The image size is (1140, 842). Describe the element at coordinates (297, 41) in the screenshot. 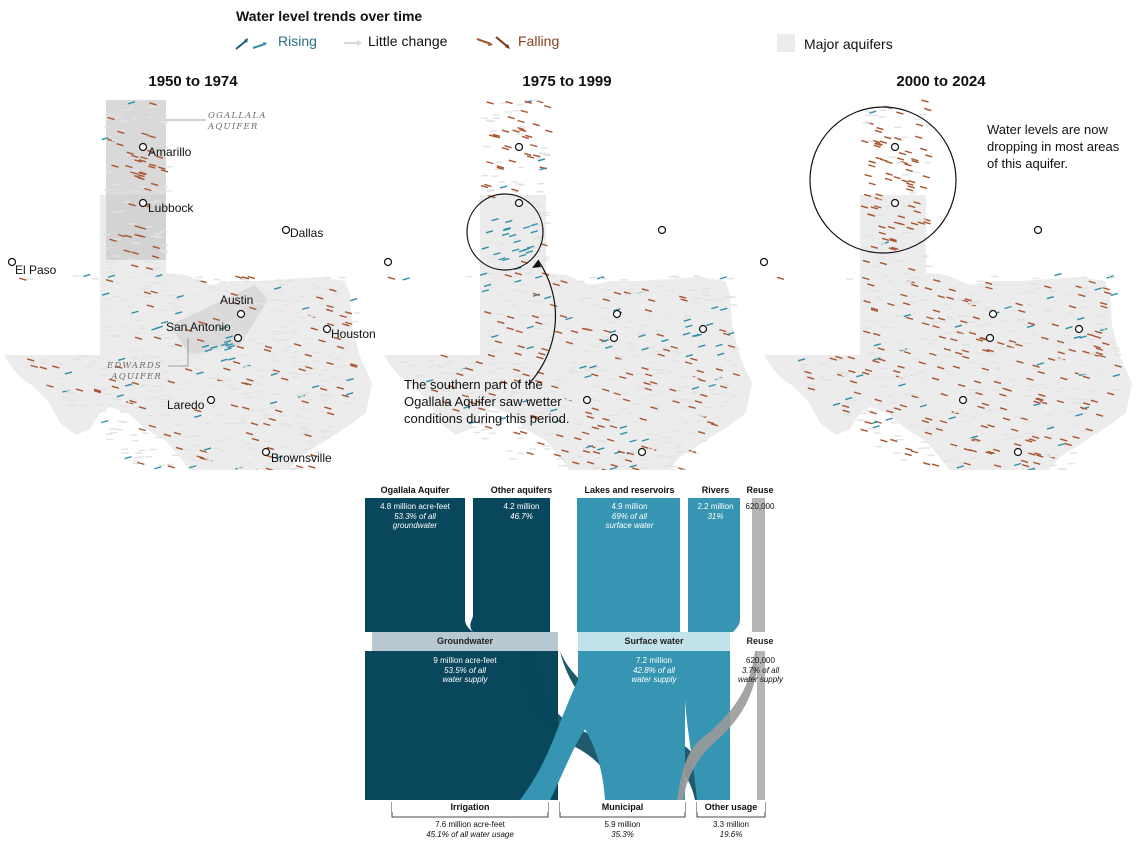

I see `legend-rising: Rising` at that location.